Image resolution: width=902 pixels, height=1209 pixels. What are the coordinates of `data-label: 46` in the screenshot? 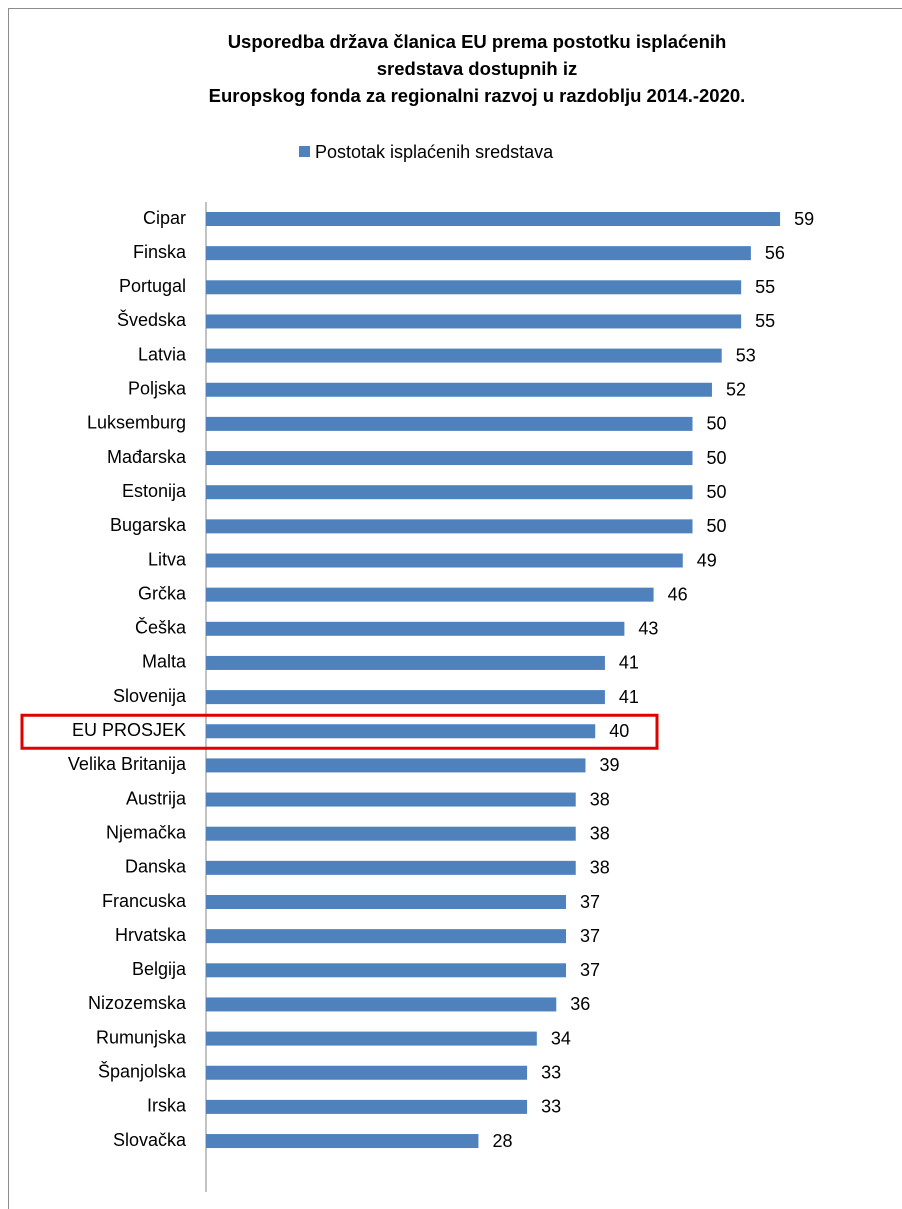 It's located at (678, 594).